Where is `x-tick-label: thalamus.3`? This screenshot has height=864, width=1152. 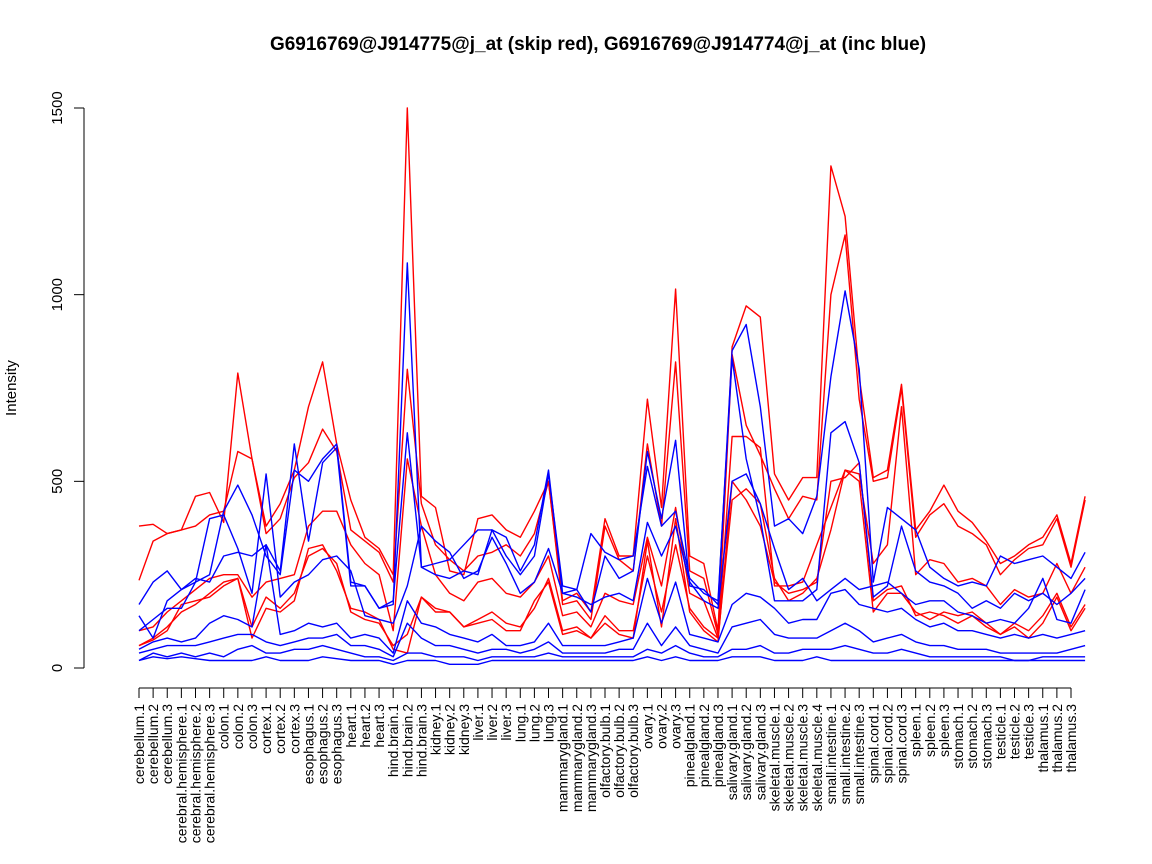
x-tick-label: thalamus.3 is located at coordinates (1071, 738).